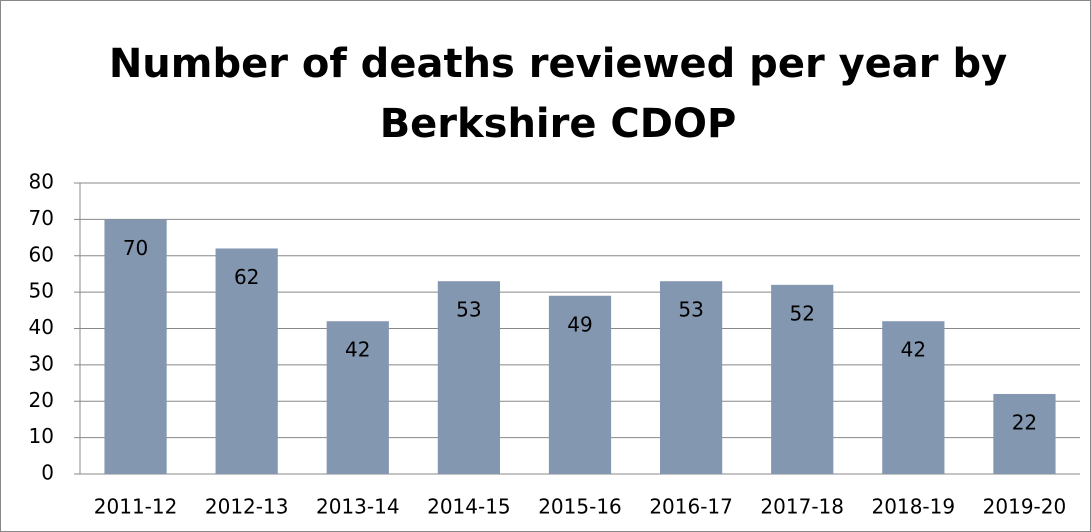 The image size is (1091, 532). What do you see at coordinates (135, 248) in the screenshot?
I see `data-label: 70` at bounding box center [135, 248].